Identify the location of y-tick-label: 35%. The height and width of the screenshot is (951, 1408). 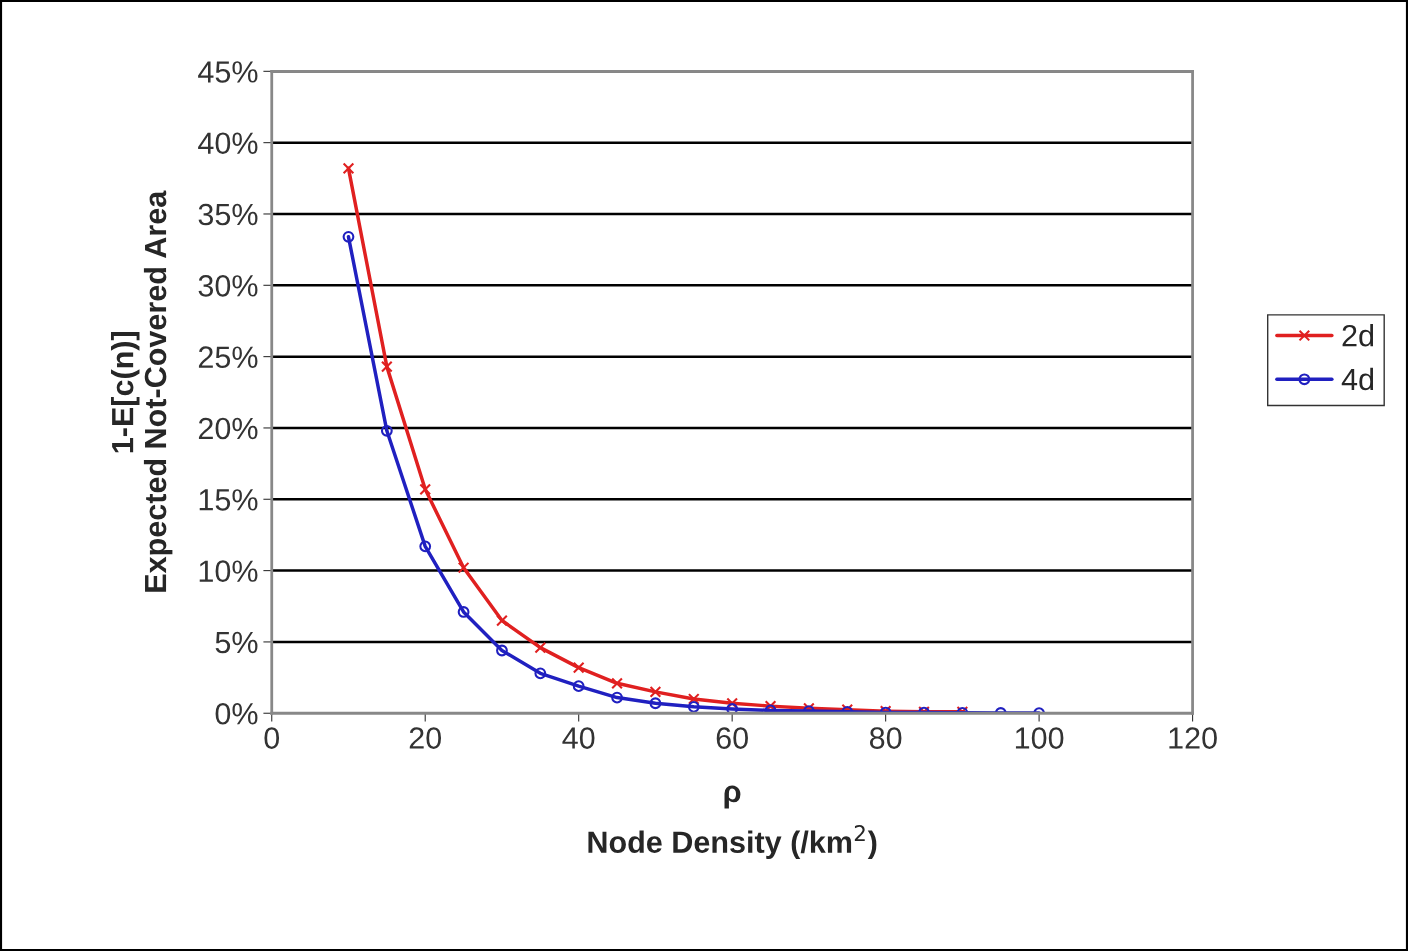
(228, 214).